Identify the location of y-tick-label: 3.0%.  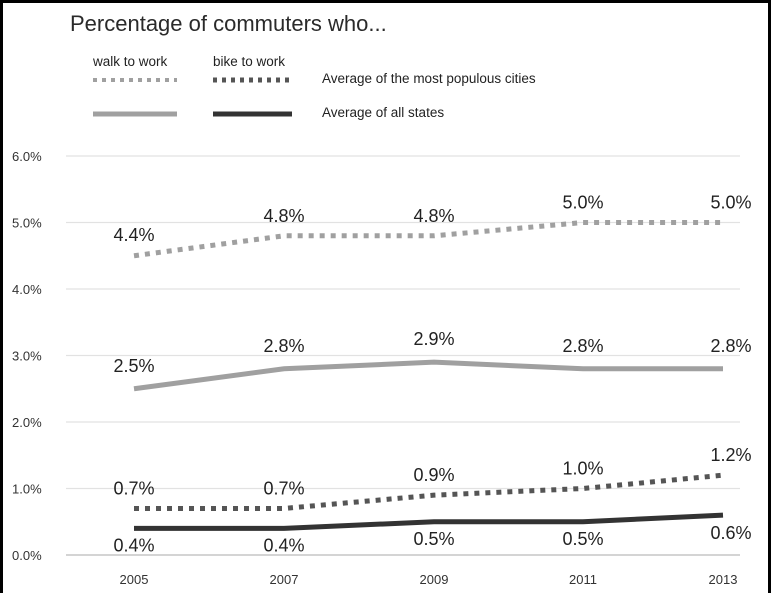
(27, 356).